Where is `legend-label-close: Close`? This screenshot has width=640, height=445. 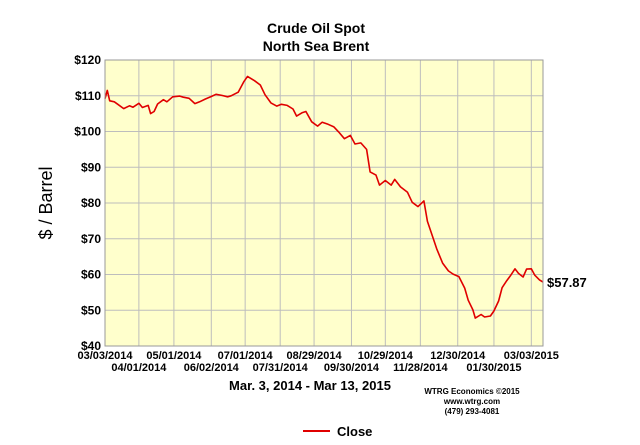
legend-label-close: Close is located at coordinates (354, 431).